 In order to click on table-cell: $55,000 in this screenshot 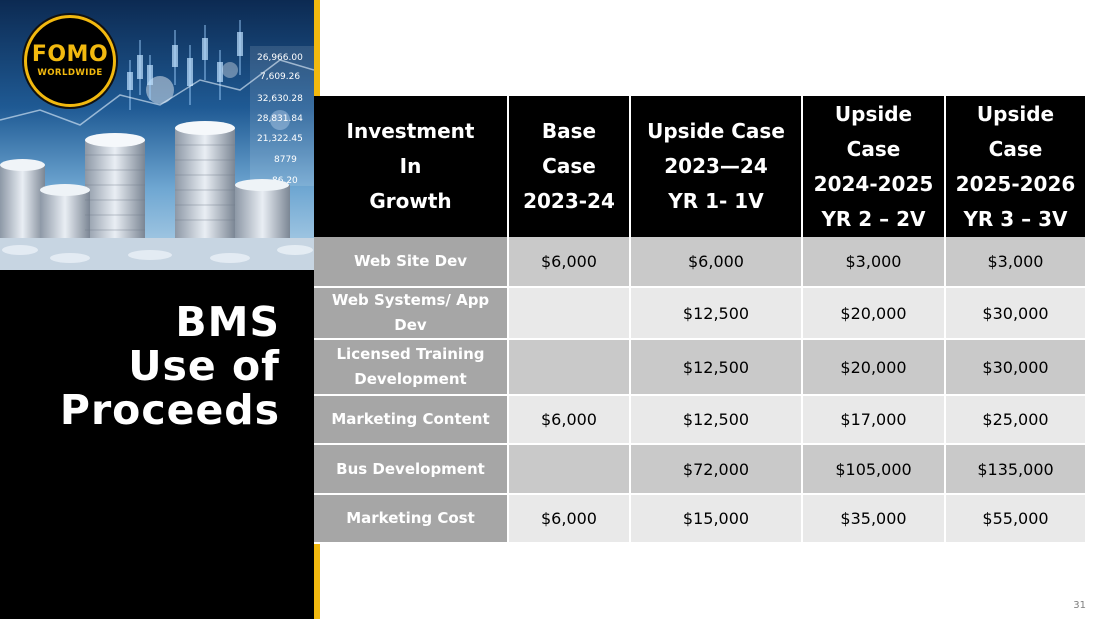, I will do `click(1015, 519)`.